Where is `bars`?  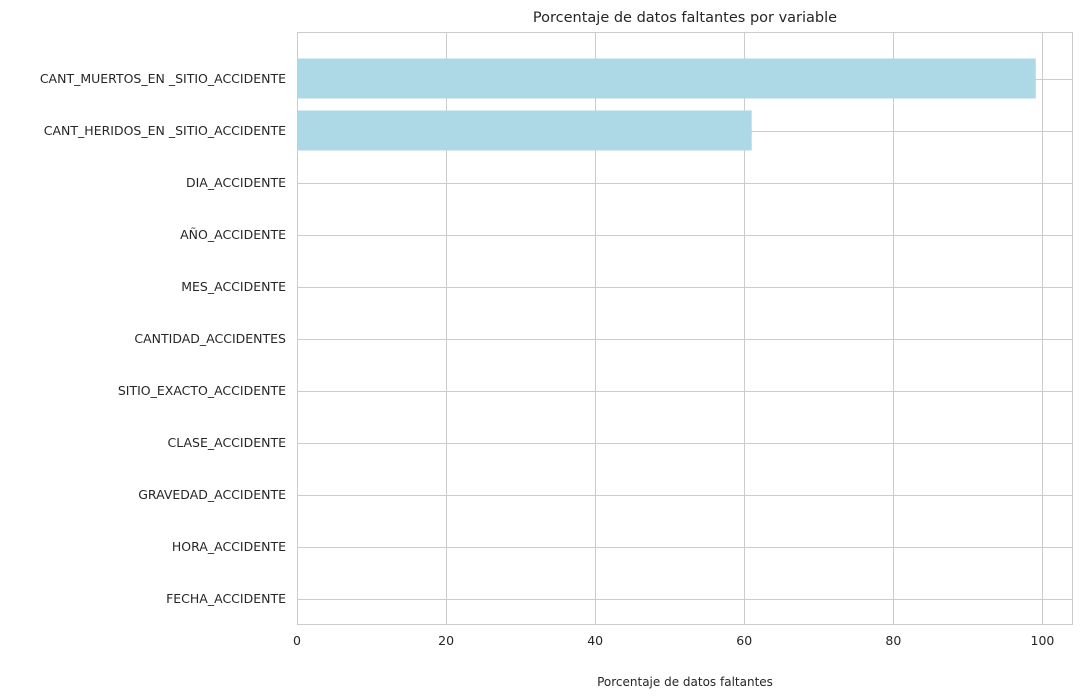
bars is located at coordinates (666, 104).